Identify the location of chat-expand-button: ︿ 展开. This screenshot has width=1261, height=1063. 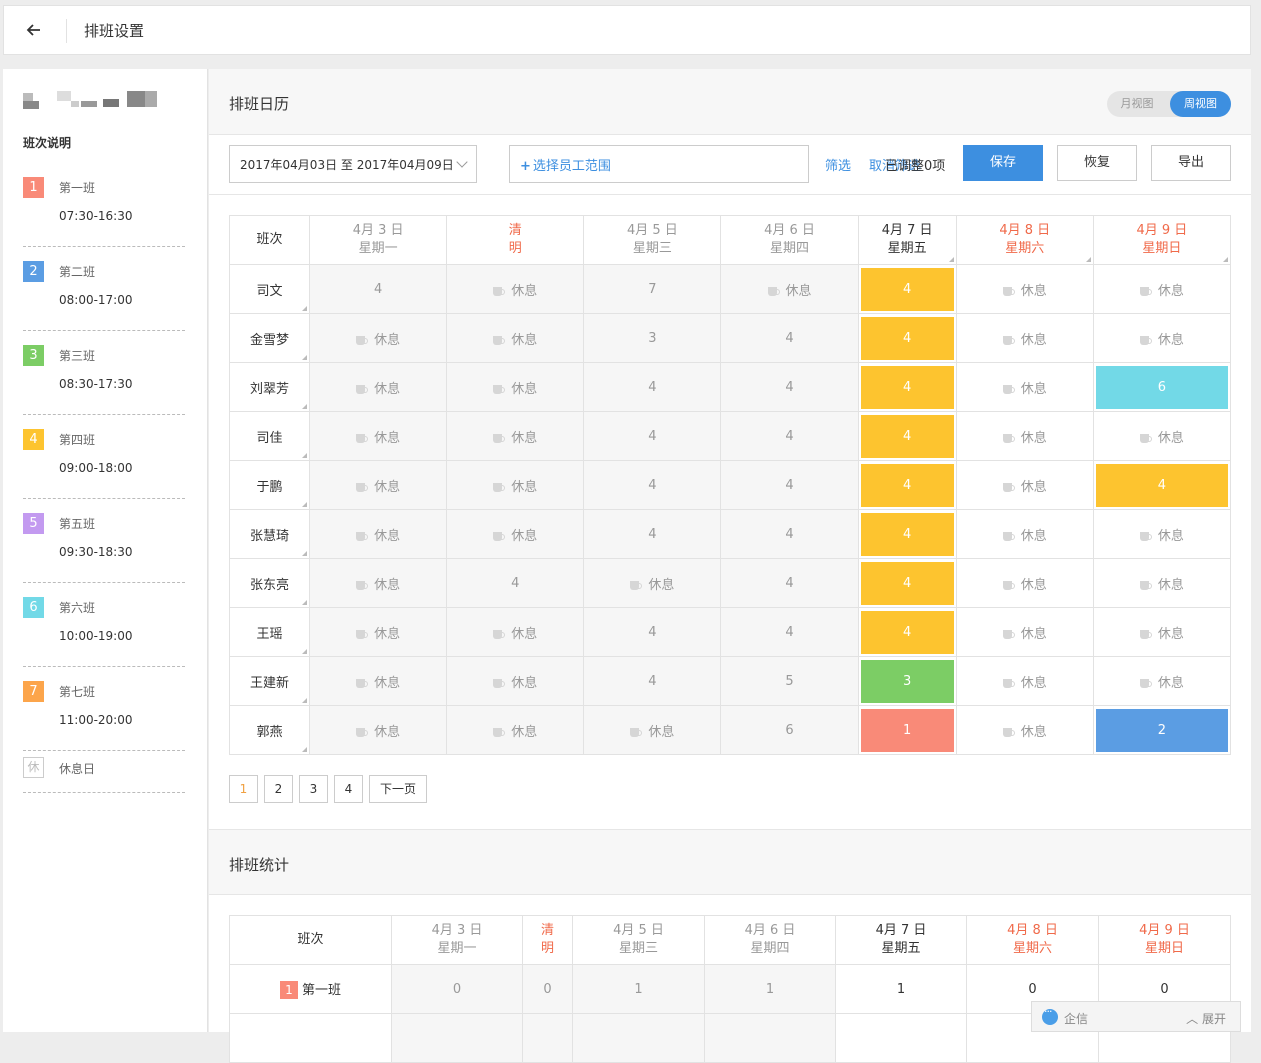
(1206, 1019).